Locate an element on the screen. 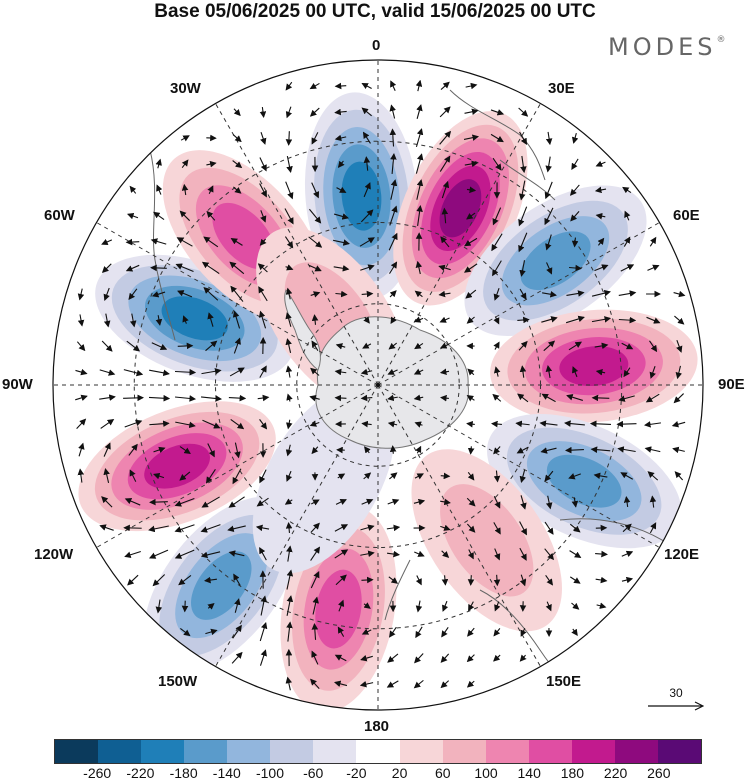  colorbar-tick-label: 100 is located at coordinates (486, 773).